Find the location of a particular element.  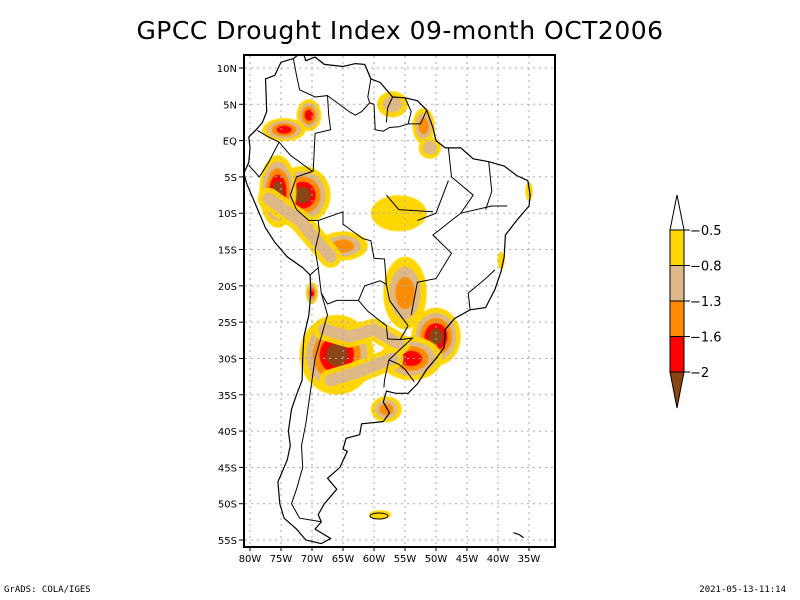

y-tick-label: 40S is located at coordinates (227, 432).